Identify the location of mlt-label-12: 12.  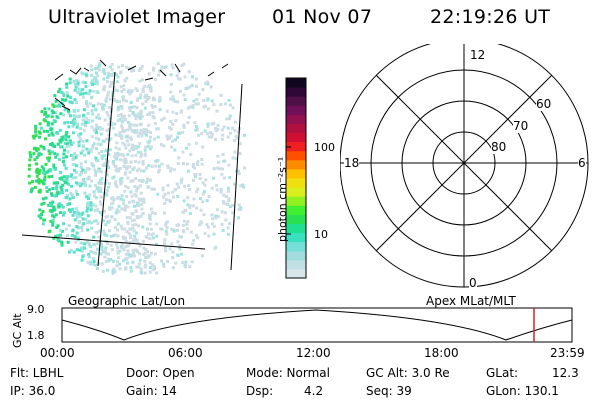
(478, 55).